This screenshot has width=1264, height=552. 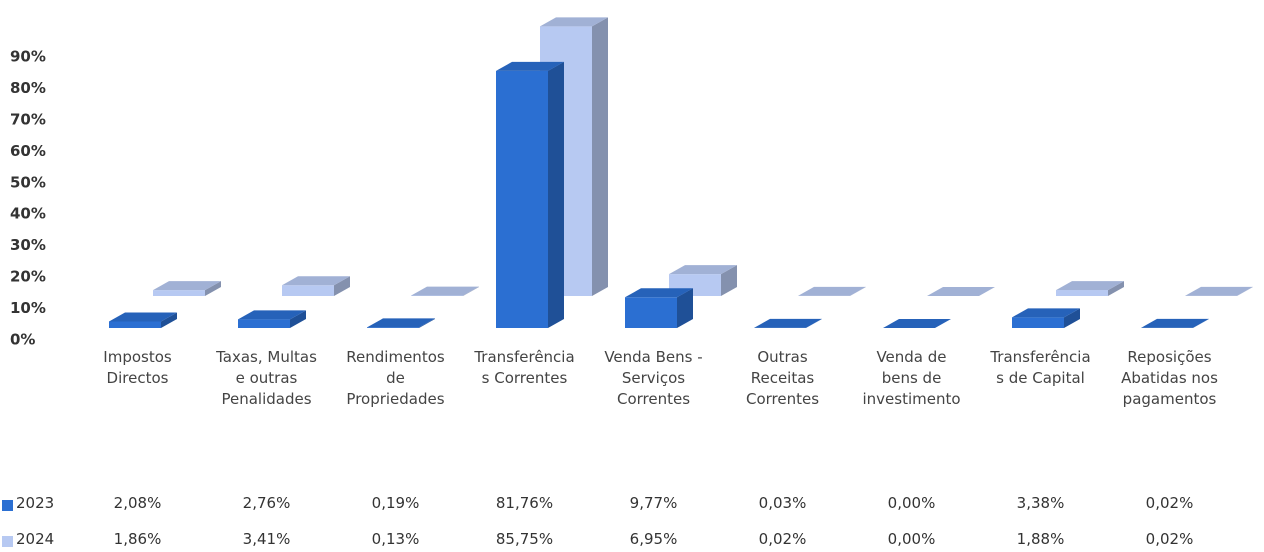 I want to click on y-tick-label: 30%, so click(x=28, y=245).